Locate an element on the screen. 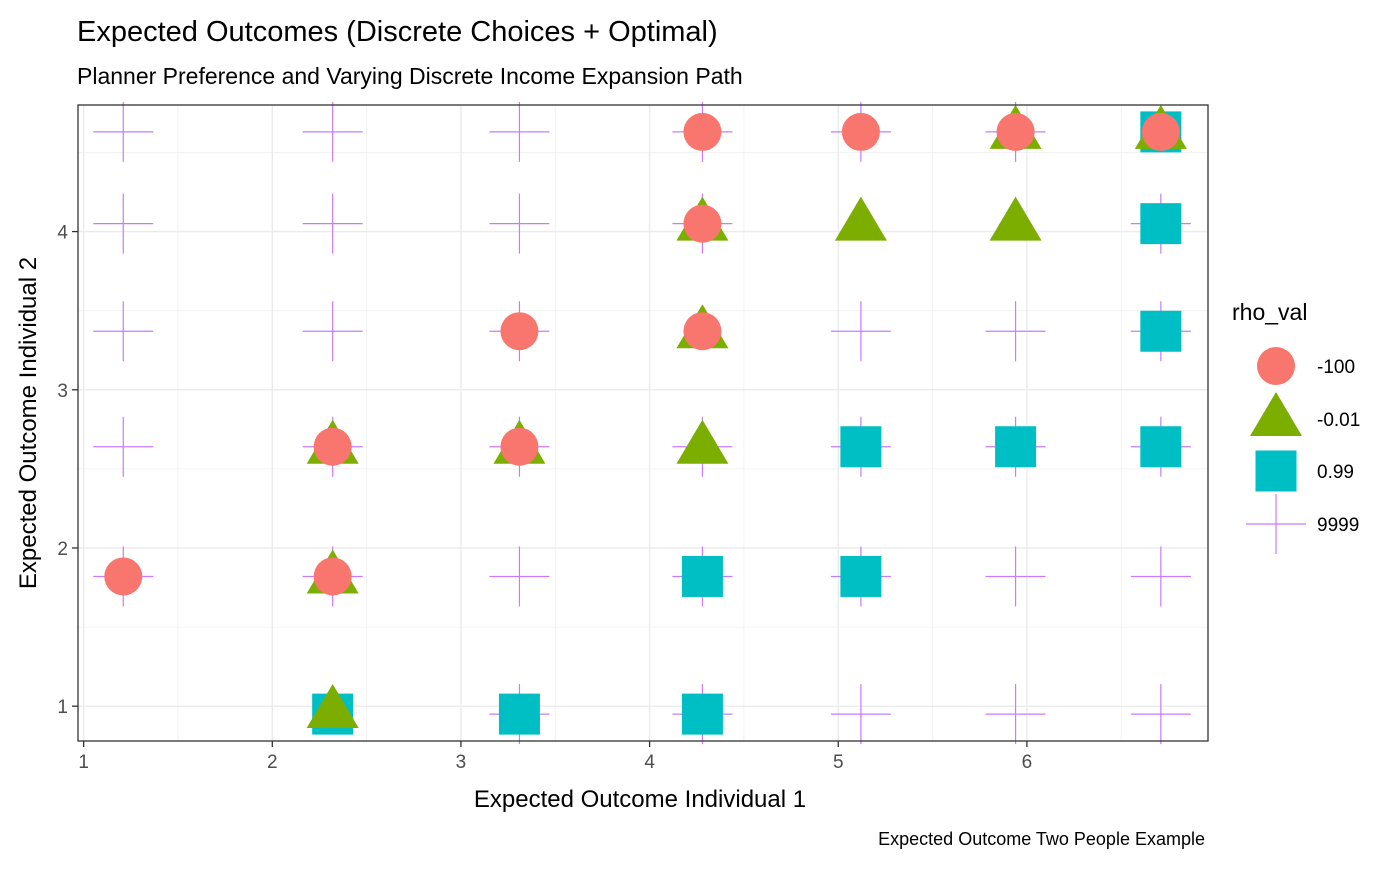  x-axis-title: Expected Outcome Individual 1 is located at coordinates (640, 799).